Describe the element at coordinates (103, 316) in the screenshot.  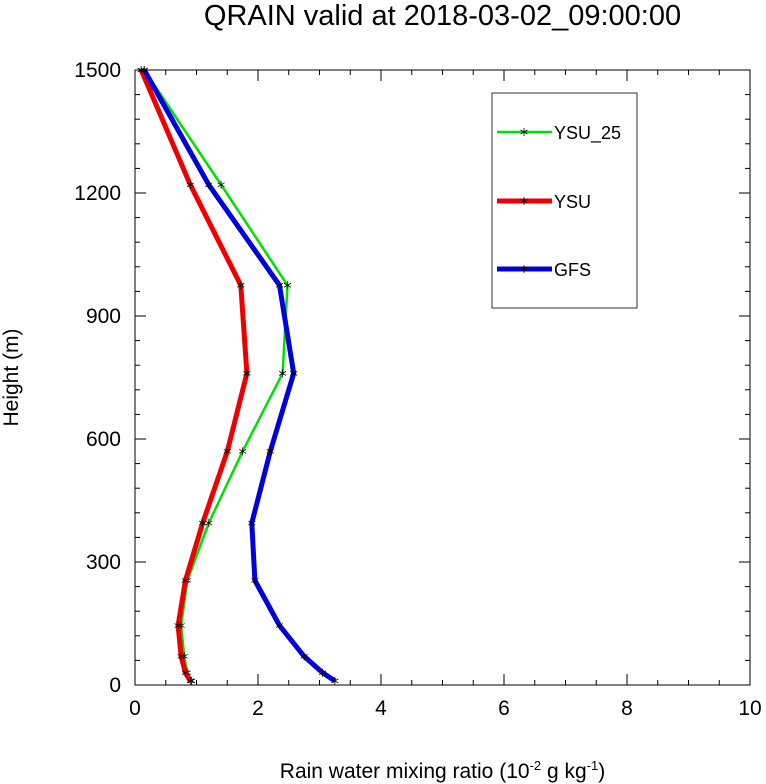
I see `y-tick-label: 900` at that location.